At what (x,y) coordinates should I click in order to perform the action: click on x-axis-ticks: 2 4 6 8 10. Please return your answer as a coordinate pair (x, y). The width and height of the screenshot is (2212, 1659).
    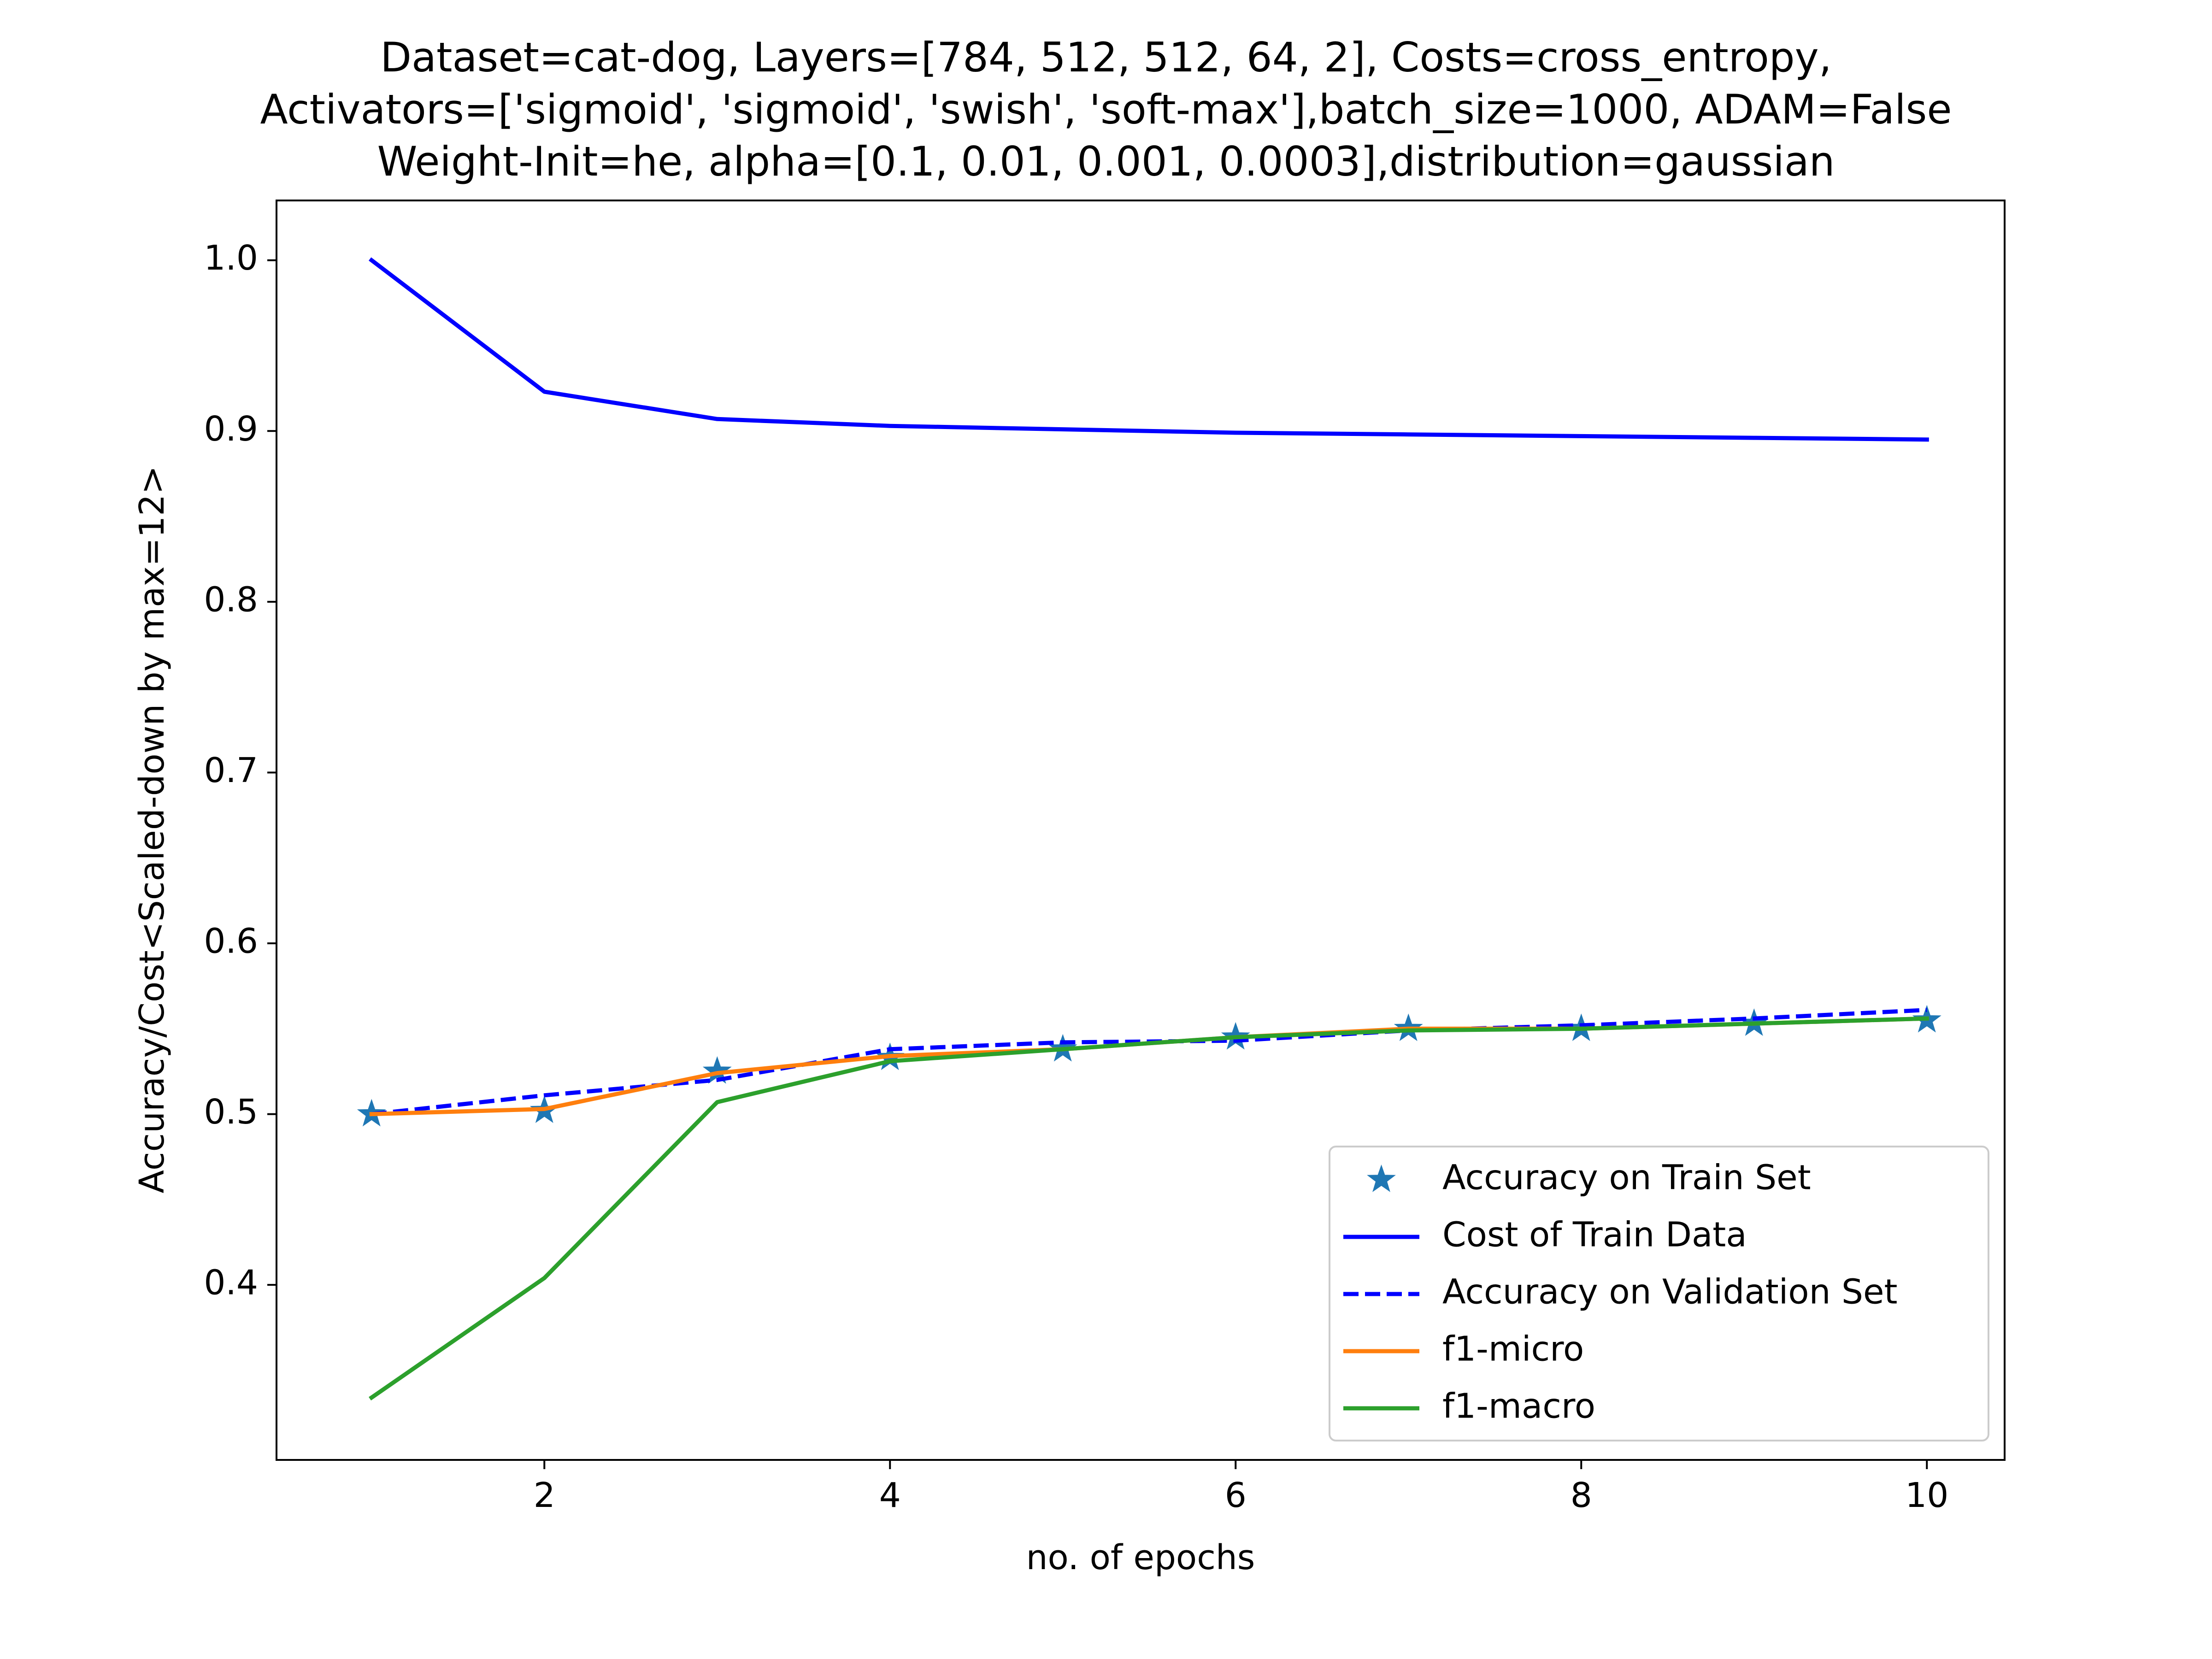
    Looking at the image, I should click on (1241, 1487).